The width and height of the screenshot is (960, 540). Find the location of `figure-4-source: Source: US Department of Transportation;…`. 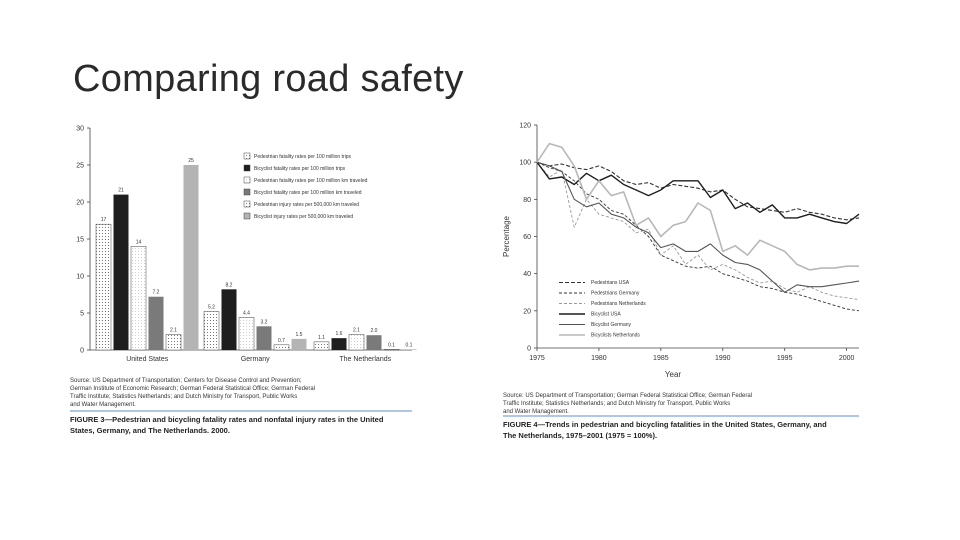

figure-4-source: Source: US Department of Transportation;… is located at coordinates (627, 404).